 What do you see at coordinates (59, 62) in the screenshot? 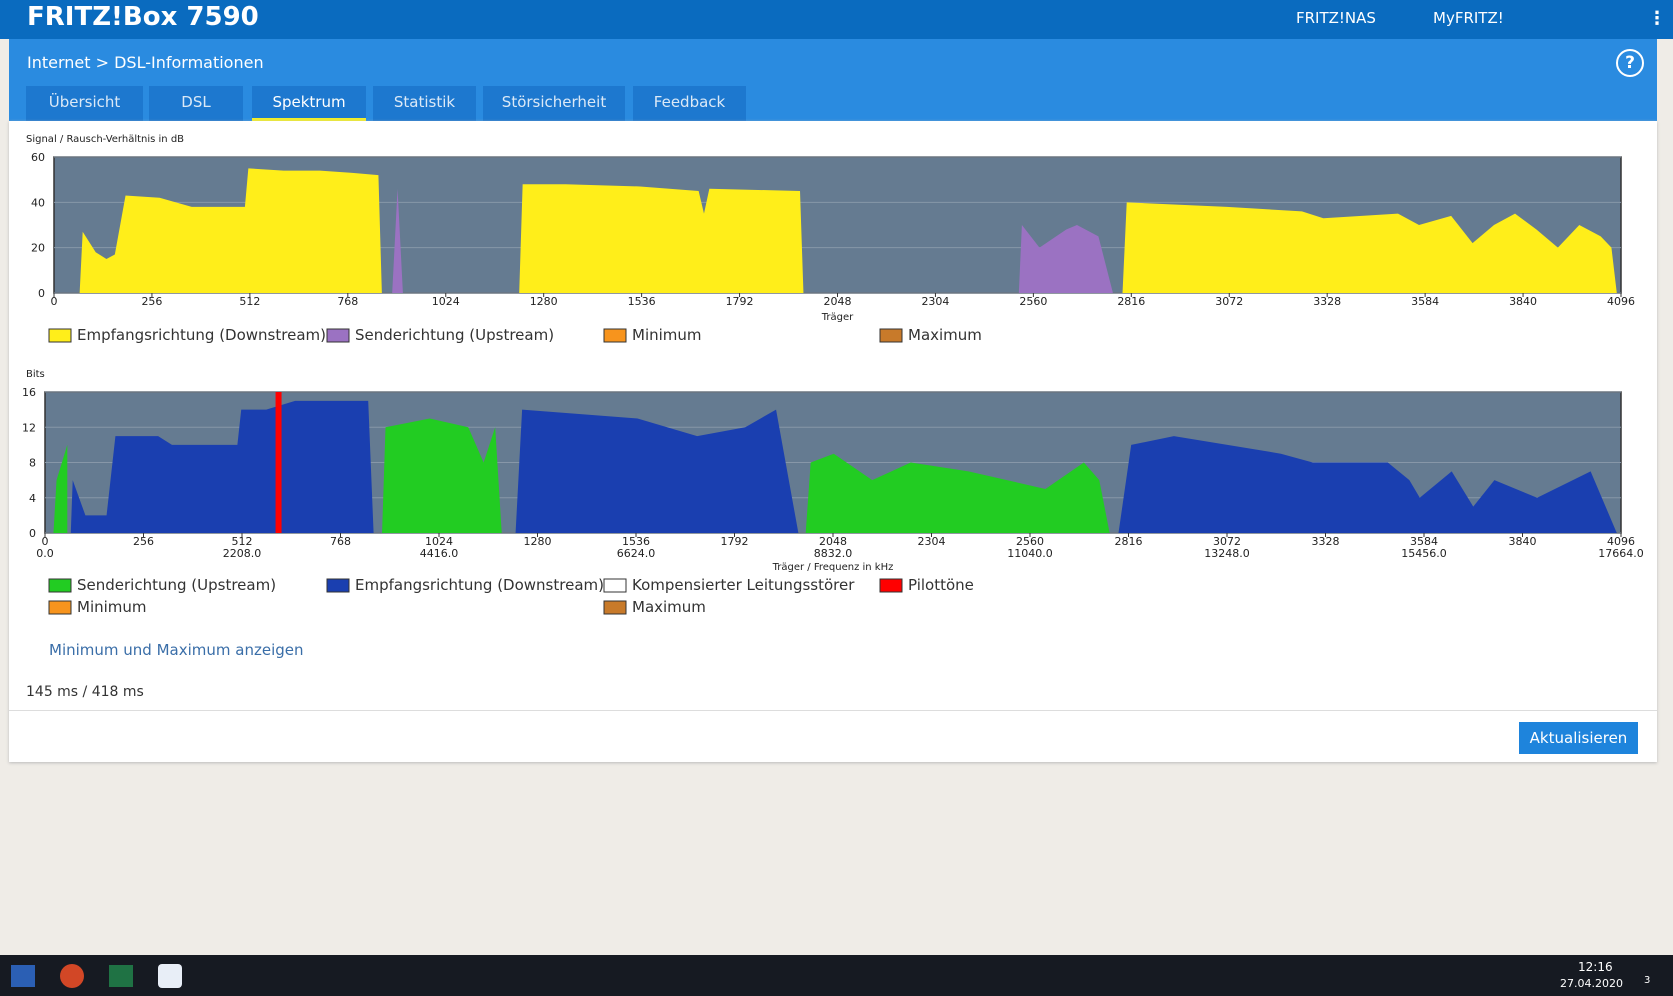
I see `crumb: Internet` at bounding box center [59, 62].